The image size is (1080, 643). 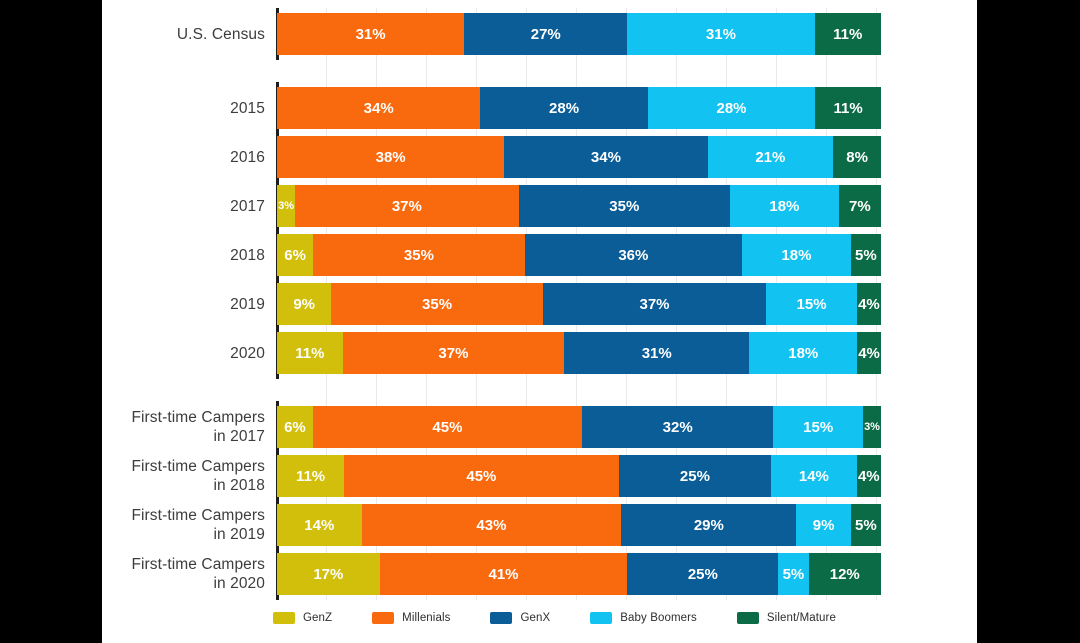 I want to click on bar-segment-millenials: 43%, so click(x=491, y=525).